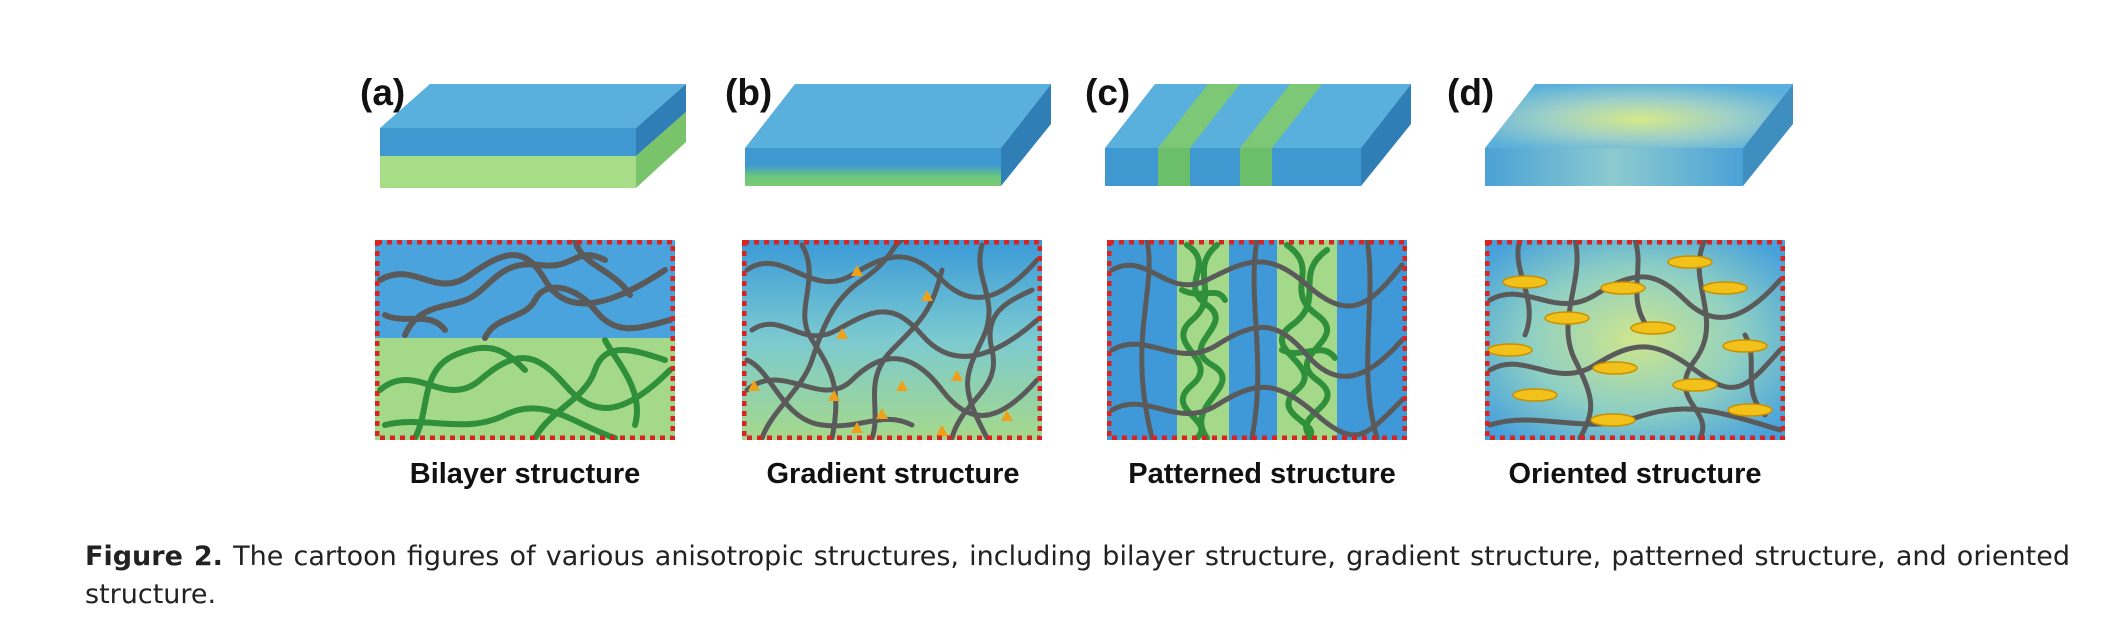 The width and height of the screenshot is (2120, 641). I want to click on panel-label-d: (d), so click(1471, 92).